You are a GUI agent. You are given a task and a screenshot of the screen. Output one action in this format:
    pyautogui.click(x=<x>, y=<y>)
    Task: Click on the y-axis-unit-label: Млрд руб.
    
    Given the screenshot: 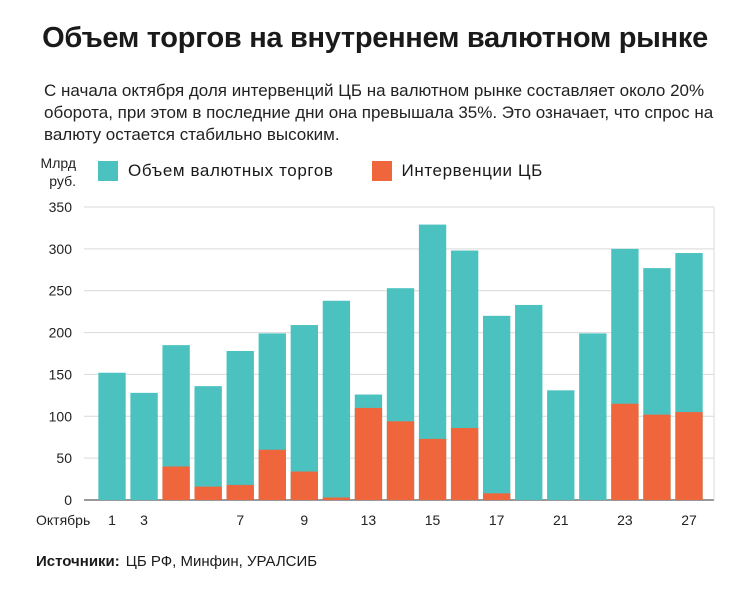 What is the action you would take?
    pyautogui.click(x=56, y=172)
    